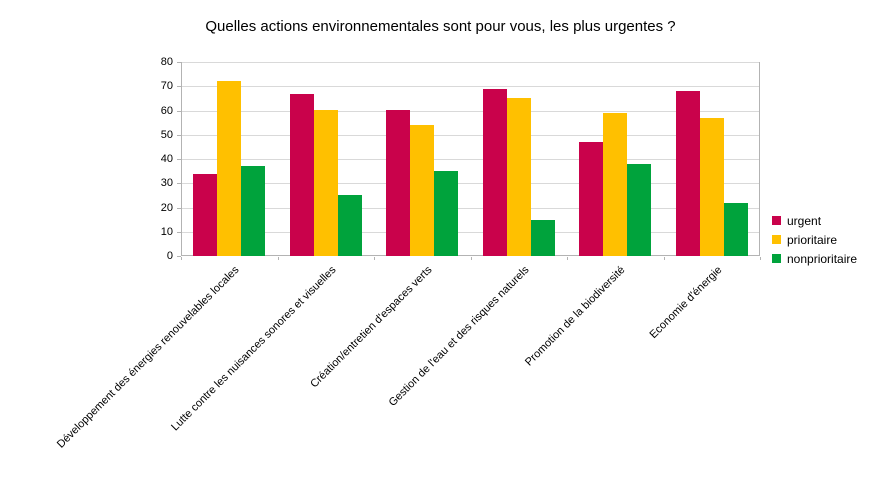 The image size is (881, 496). Describe the element at coordinates (166, 62) in the screenshot. I see `y-axis-label-80: 80` at that location.